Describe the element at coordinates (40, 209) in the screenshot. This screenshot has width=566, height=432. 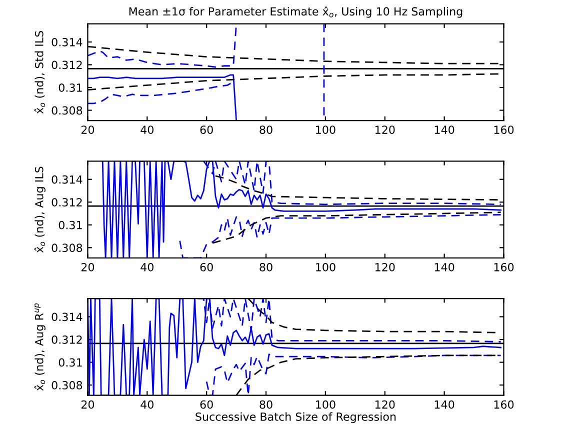
I see `y-axis-title: x̂$_{o}$ (nd), Aug ILS` at that location.